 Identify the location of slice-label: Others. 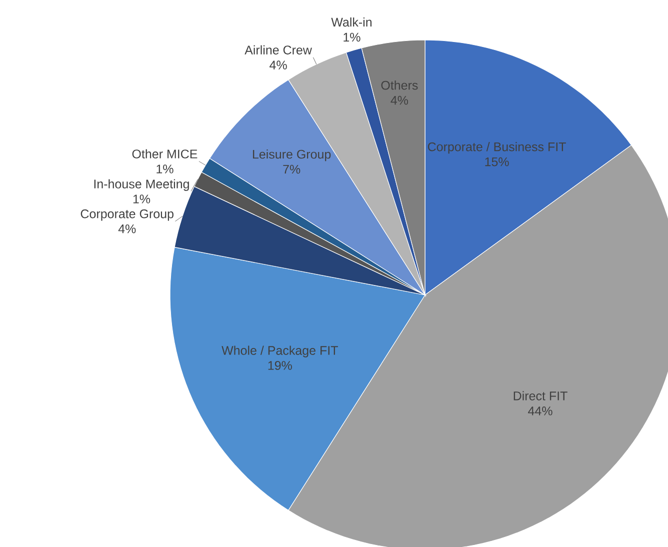
(399, 85).